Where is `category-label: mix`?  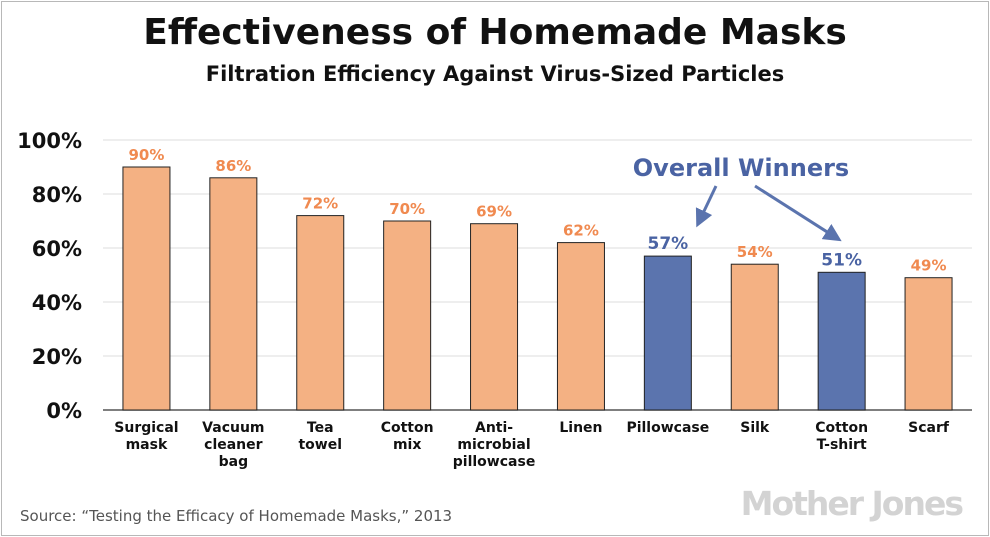
category-label: mix is located at coordinates (407, 445).